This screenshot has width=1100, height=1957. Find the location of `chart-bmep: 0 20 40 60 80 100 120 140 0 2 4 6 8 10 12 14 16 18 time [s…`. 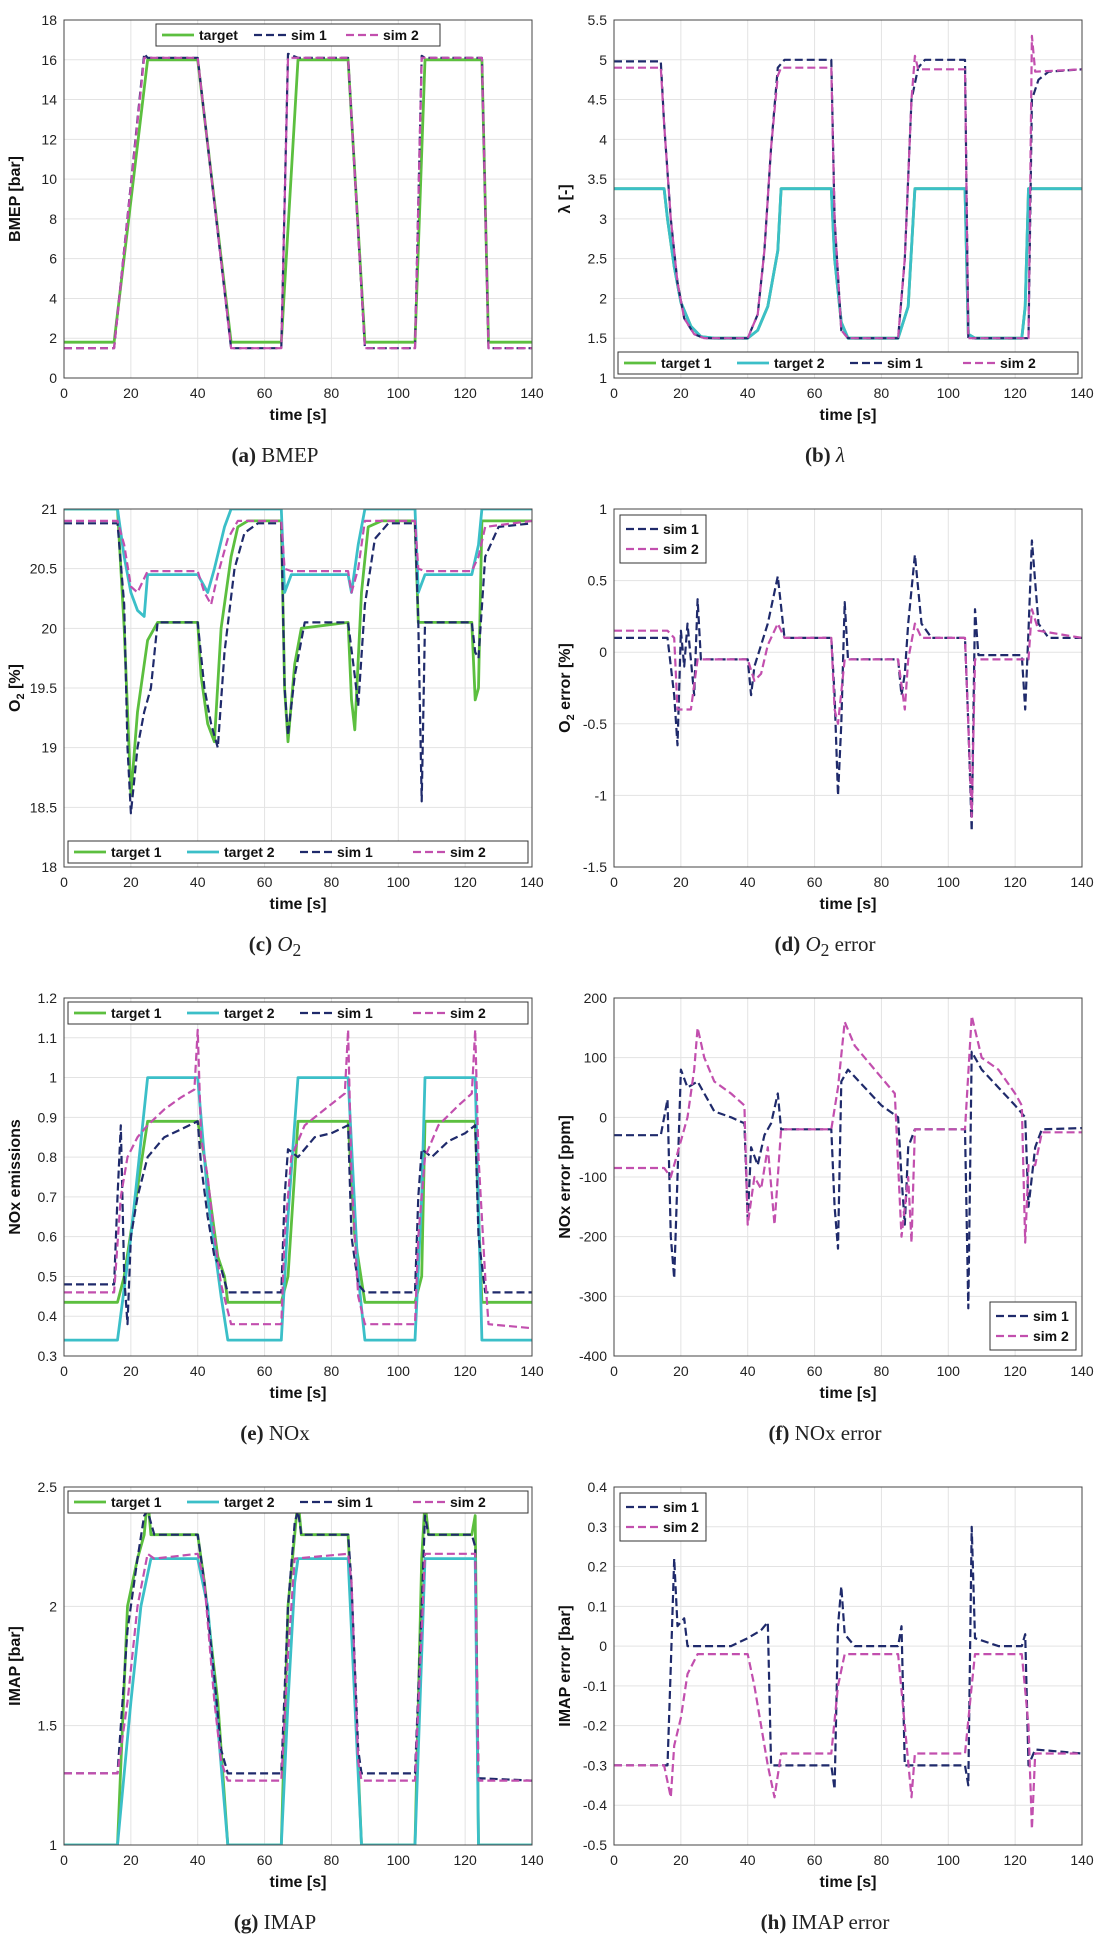

chart-bmep: 0 20 40 60 80 100 120 140 0 2 4 6 8 10 12 14 16 18 time [s… is located at coordinates (275, 218).